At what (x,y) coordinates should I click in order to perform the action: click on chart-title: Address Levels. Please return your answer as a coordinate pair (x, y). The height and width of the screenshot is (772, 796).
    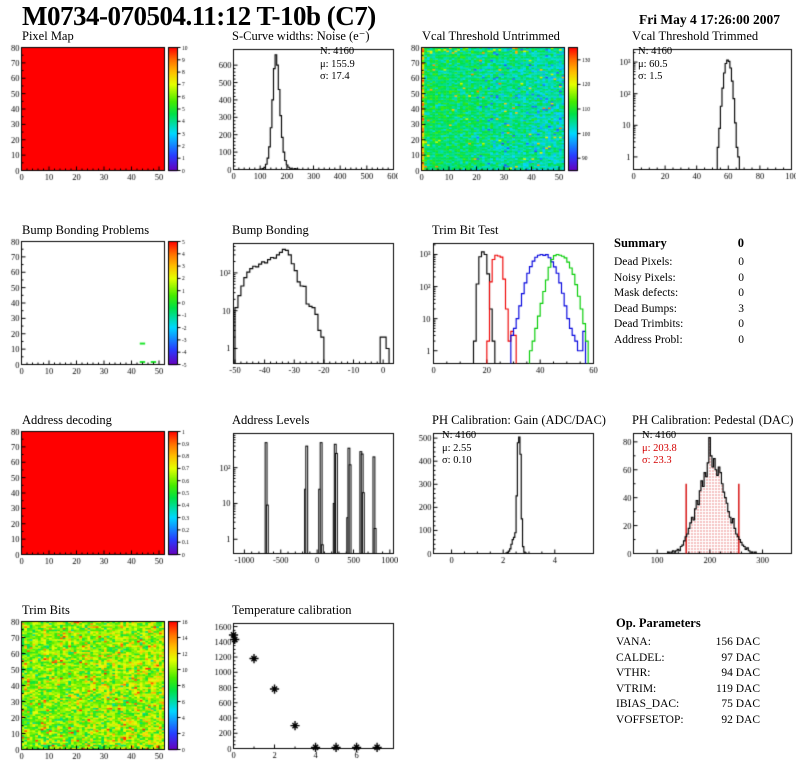
    Looking at the image, I should click on (271, 420).